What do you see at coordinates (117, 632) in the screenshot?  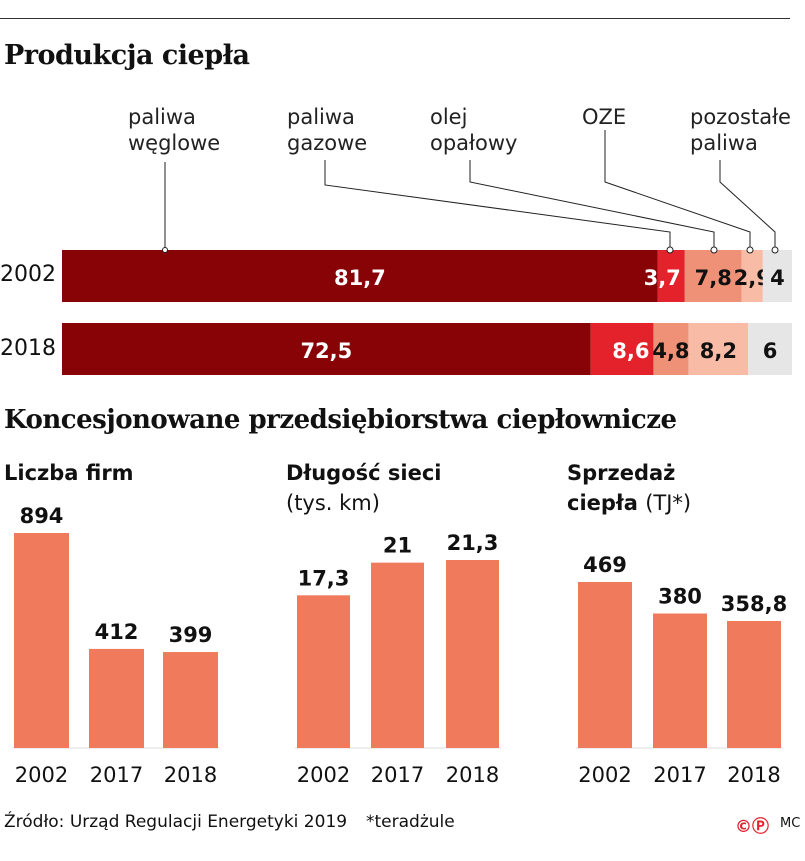 I see `data-label: 412` at bounding box center [117, 632].